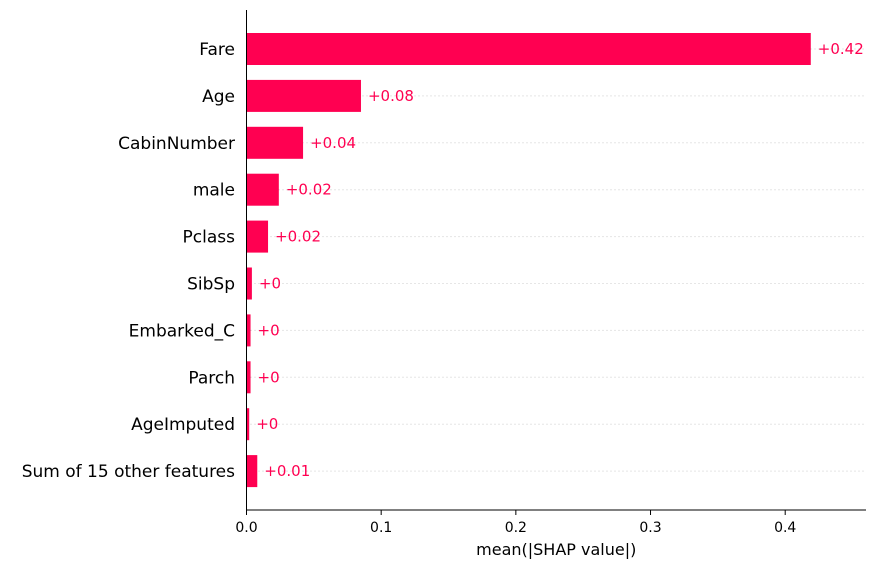 The width and height of the screenshot is (875, 568). What do you see at coordinates (249, 283) in the screenshot?
I see `bar-sibsp` at bounding box center [249, 283].